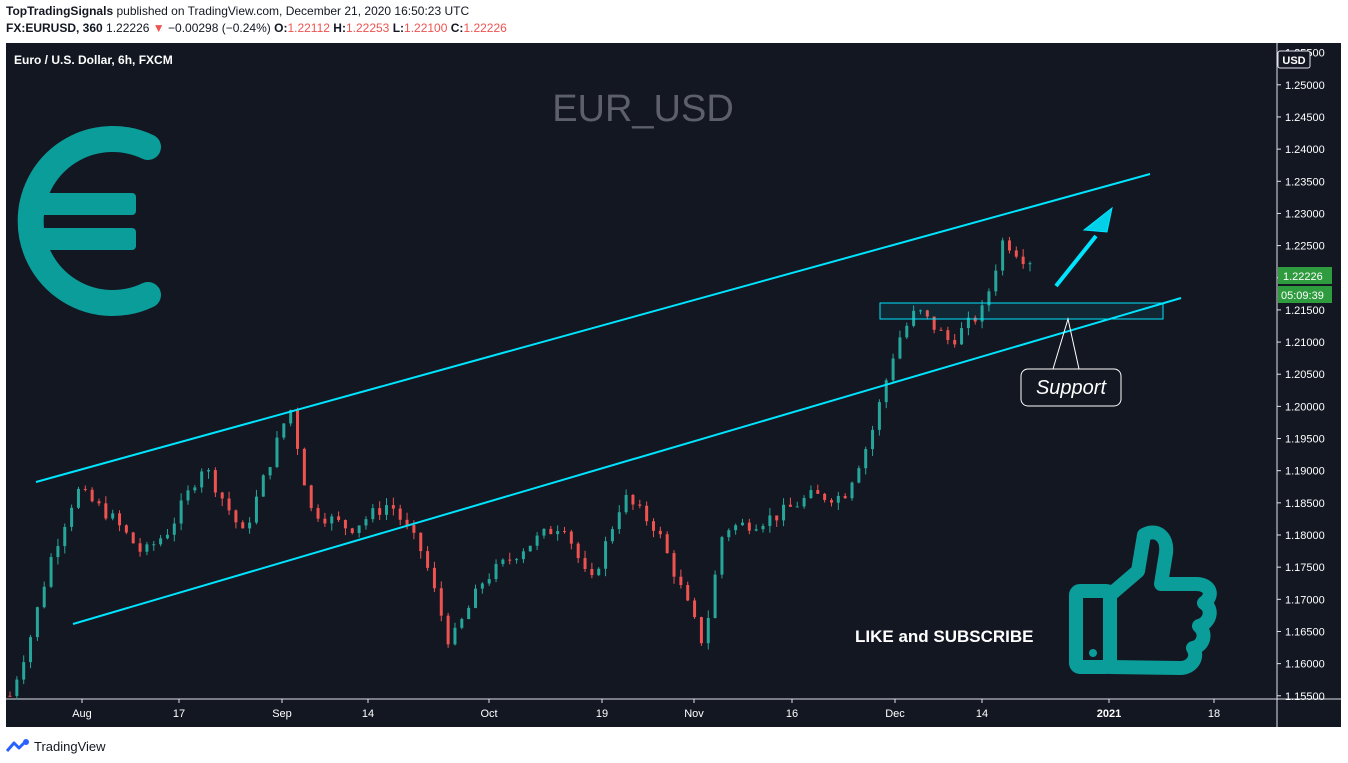  Describe the element at coordinates (56, 746) in the screenshot. I see `tradingview-footer: TradingView` at that location.